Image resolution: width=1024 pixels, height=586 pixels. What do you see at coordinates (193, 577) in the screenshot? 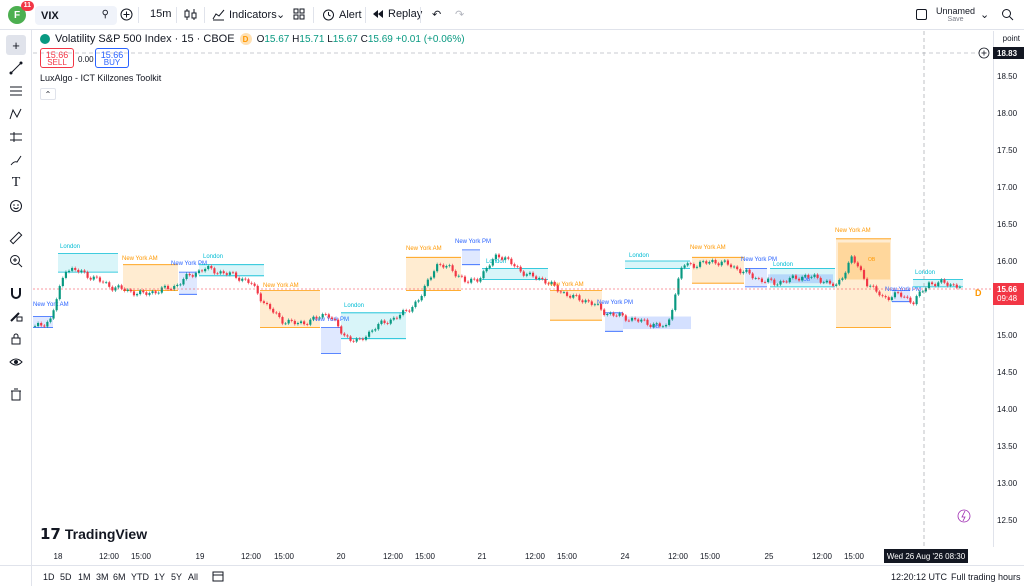
I see `range-button-all: All` at bounding box center [193, 577].